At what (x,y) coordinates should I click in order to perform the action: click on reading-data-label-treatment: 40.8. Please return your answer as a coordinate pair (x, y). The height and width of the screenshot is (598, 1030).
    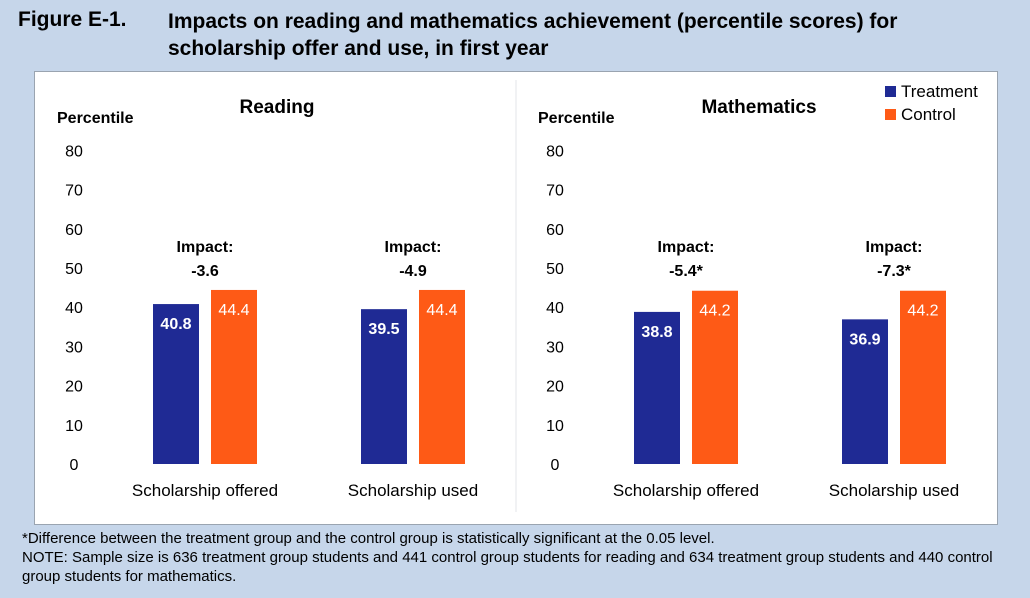
    Looking at the image, I should click on (175, 324).